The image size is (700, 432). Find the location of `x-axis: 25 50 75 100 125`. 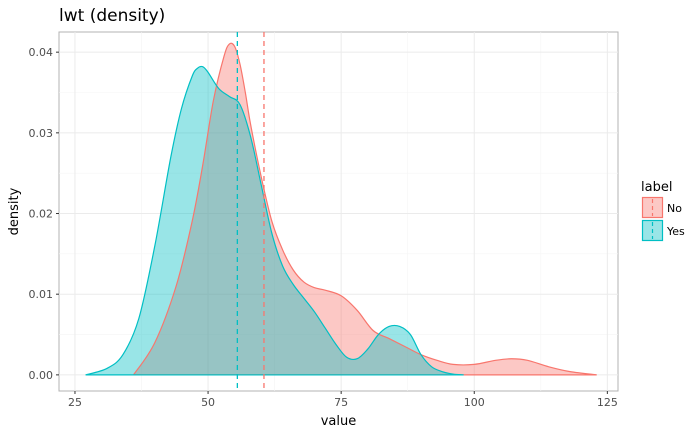

x-axis: 25 50 75 100 125 is located at coordinates (343, 400).